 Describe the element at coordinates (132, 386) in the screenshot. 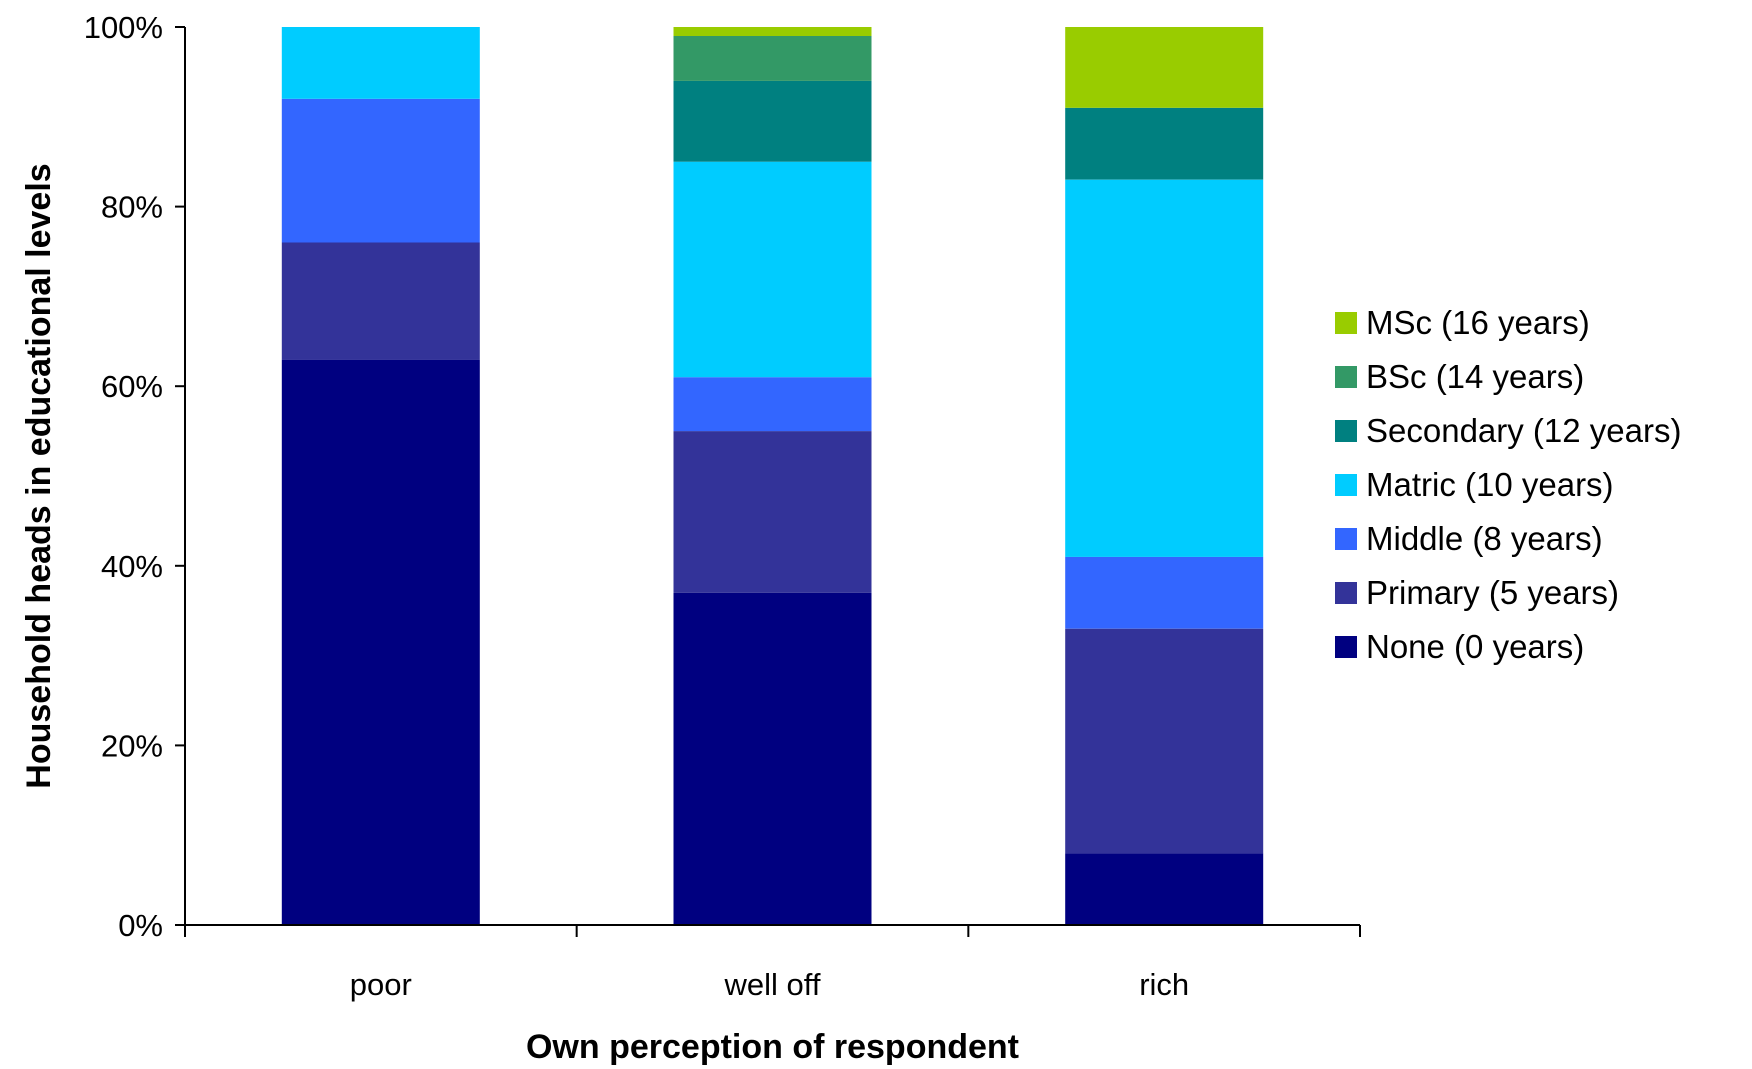

I see `y-tick-label: 60%` at that location.